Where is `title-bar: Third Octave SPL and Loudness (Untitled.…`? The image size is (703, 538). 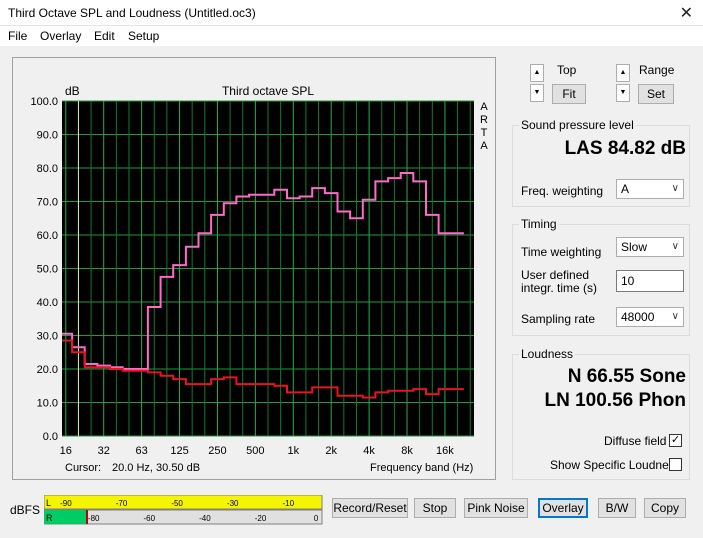 title-bar: Third Octave SPL and Loudness (Untitled.… is located at coordinates (351, 13).